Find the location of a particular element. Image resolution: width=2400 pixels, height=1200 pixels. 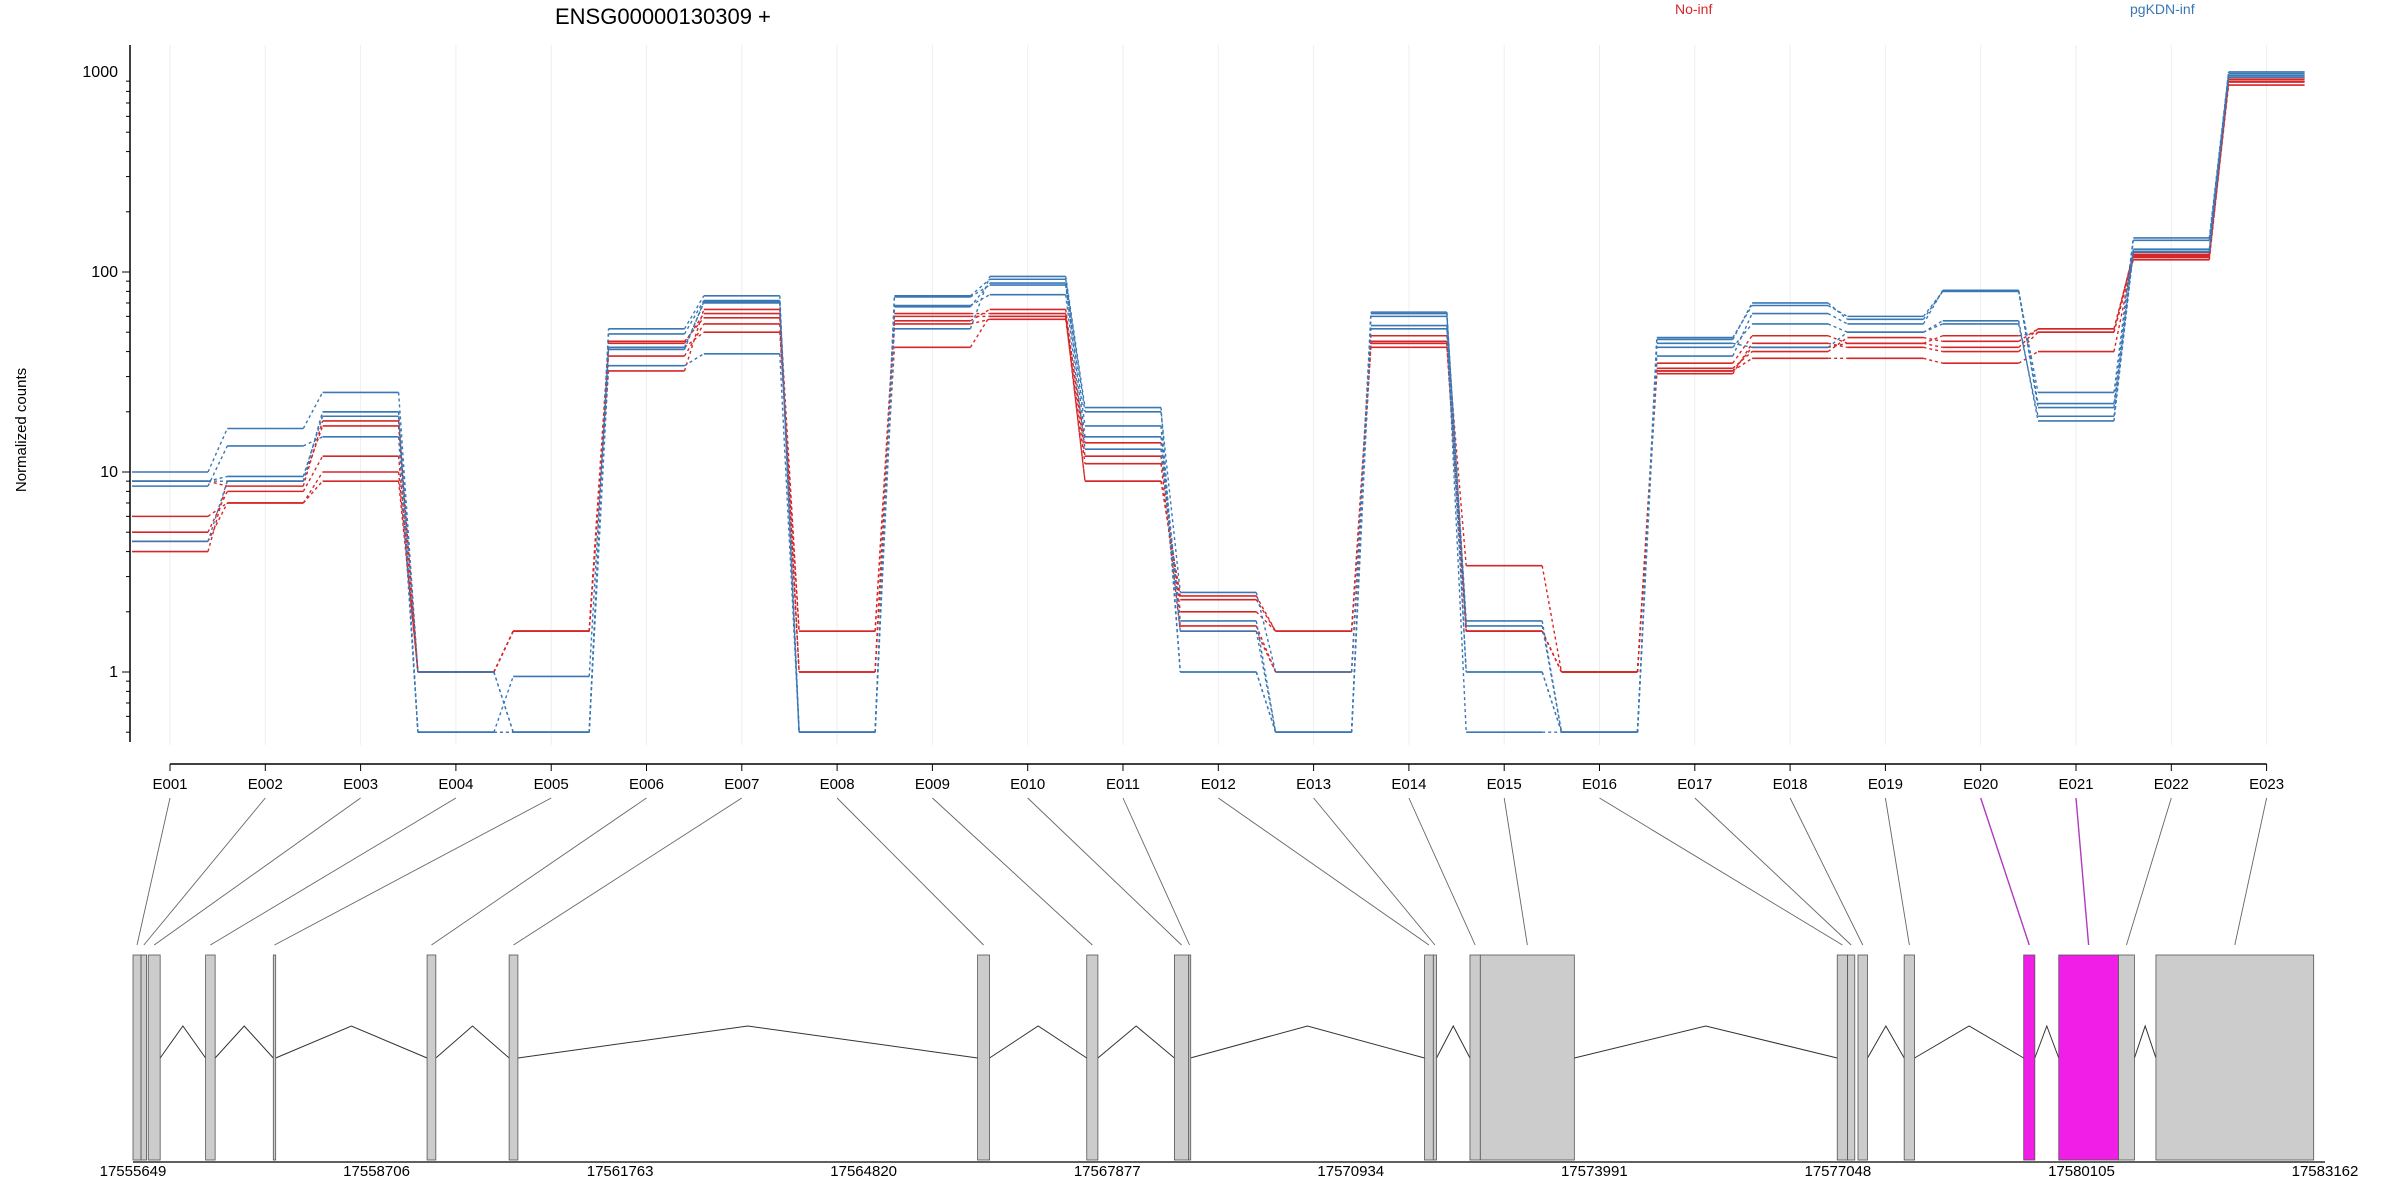

exon-connectors is located at coordinates (1202, 871).